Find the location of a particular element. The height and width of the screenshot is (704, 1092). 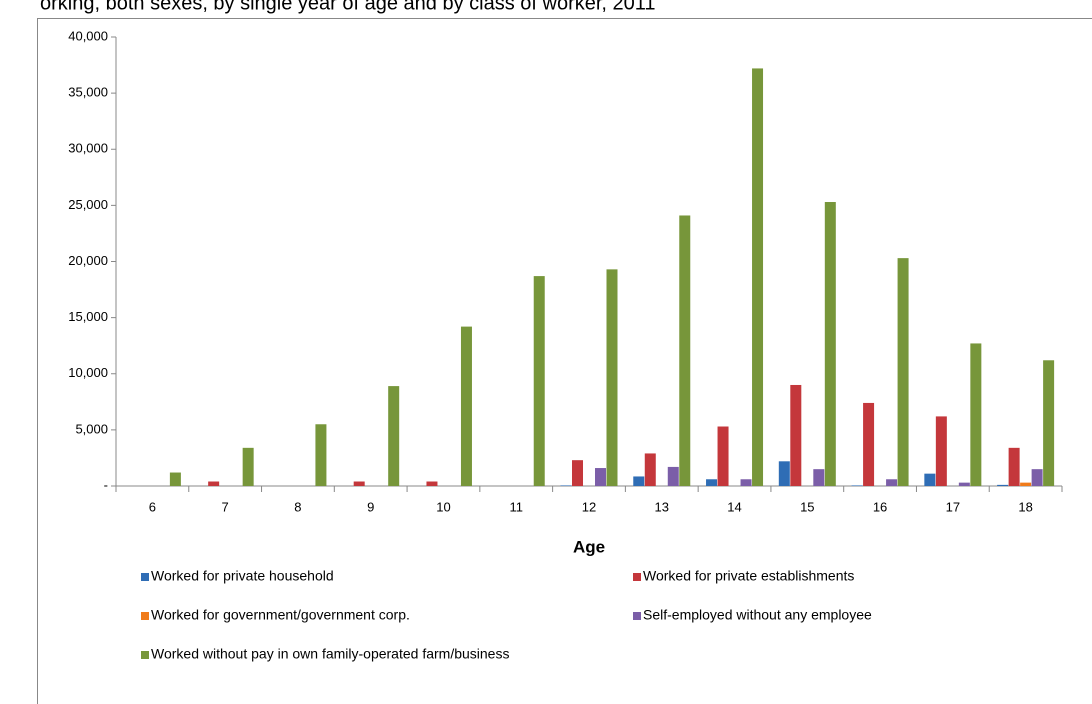

x-tick-label: 11 is located at coordinates (516, 506).